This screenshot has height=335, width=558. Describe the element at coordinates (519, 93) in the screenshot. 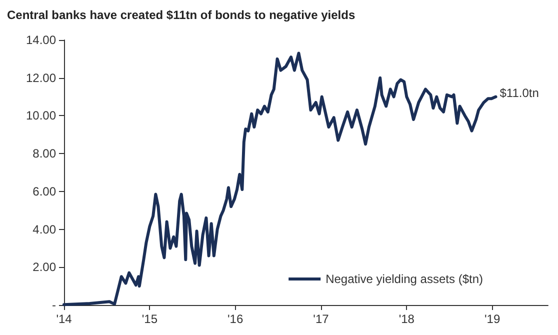

I see `annotation: $11.0tn` at that location.